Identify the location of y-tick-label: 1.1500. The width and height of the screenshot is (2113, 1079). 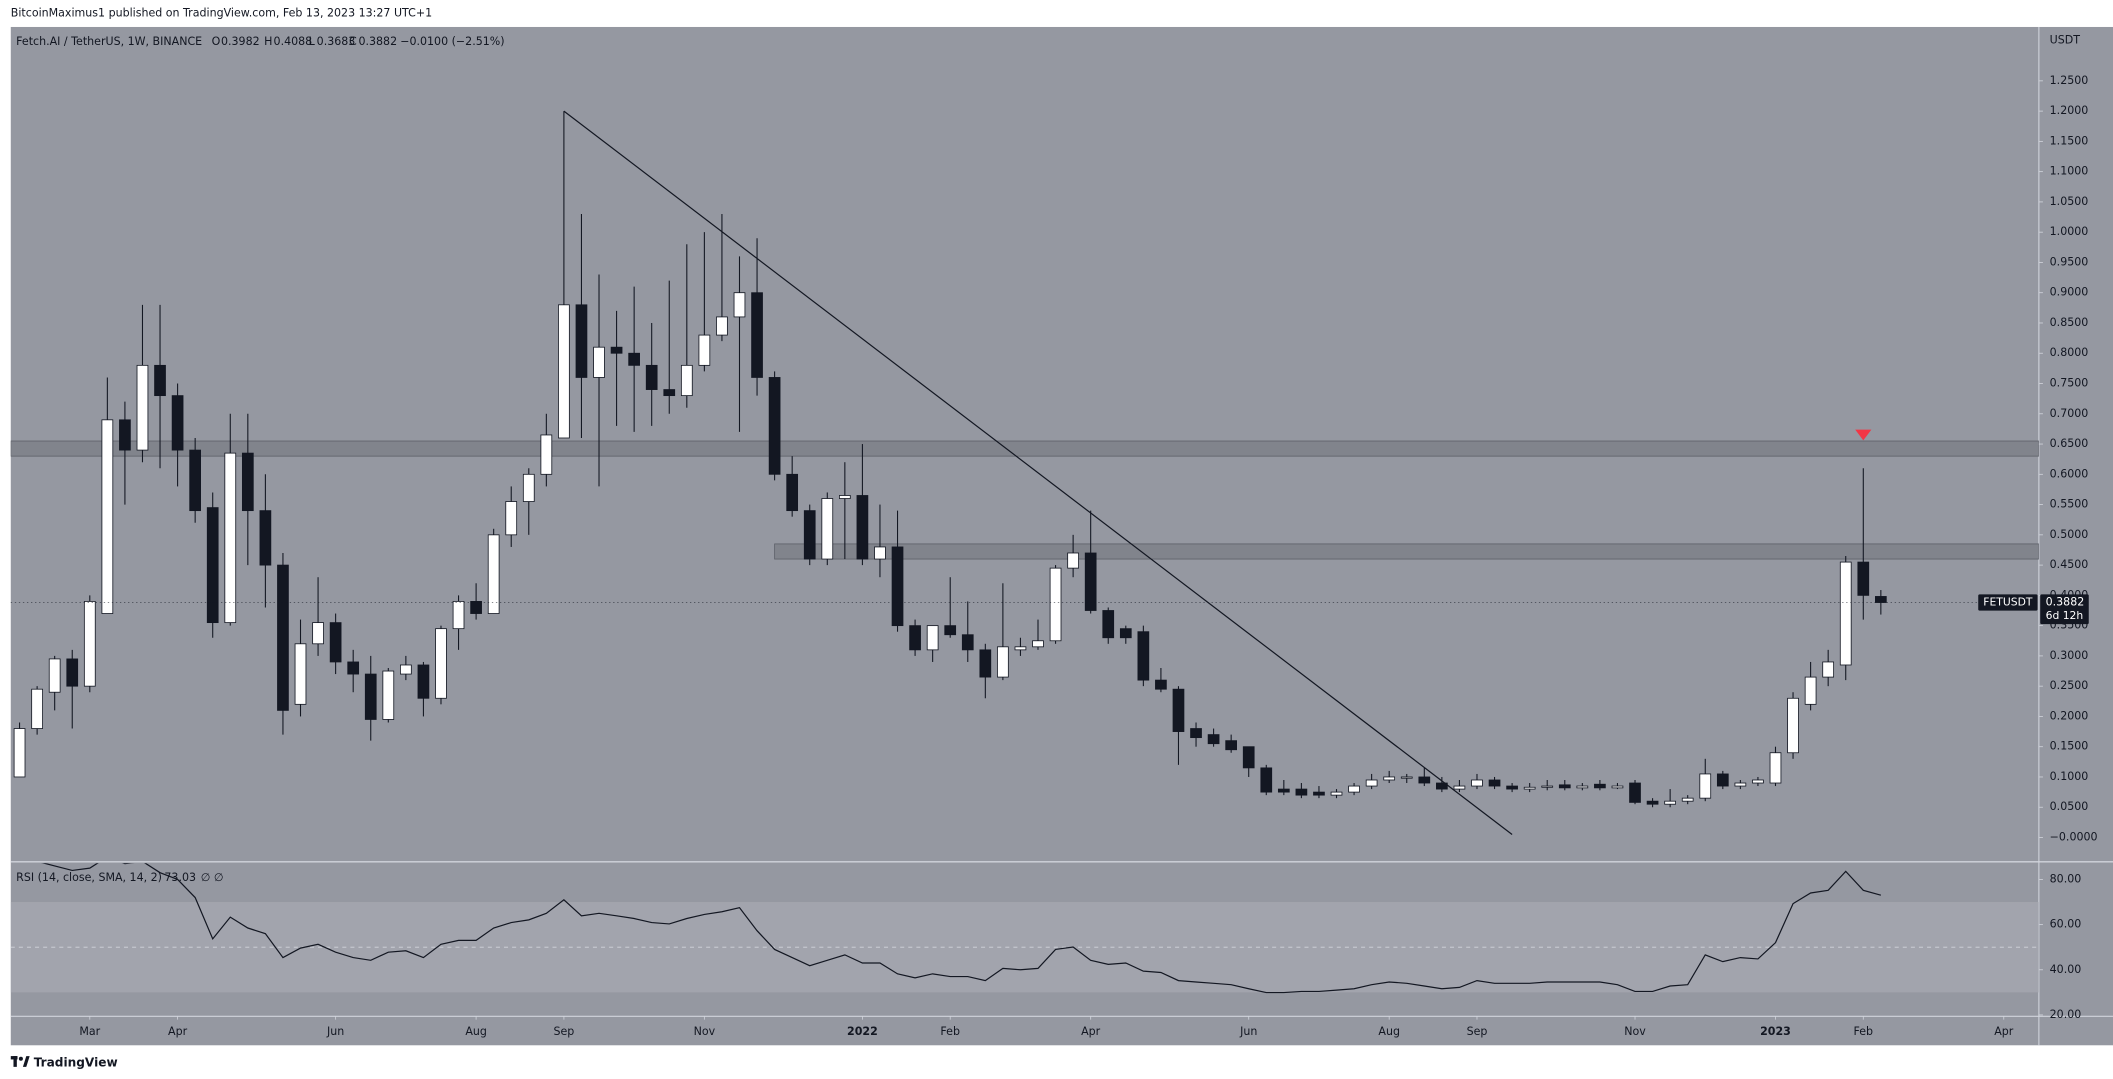
(2069, 140).